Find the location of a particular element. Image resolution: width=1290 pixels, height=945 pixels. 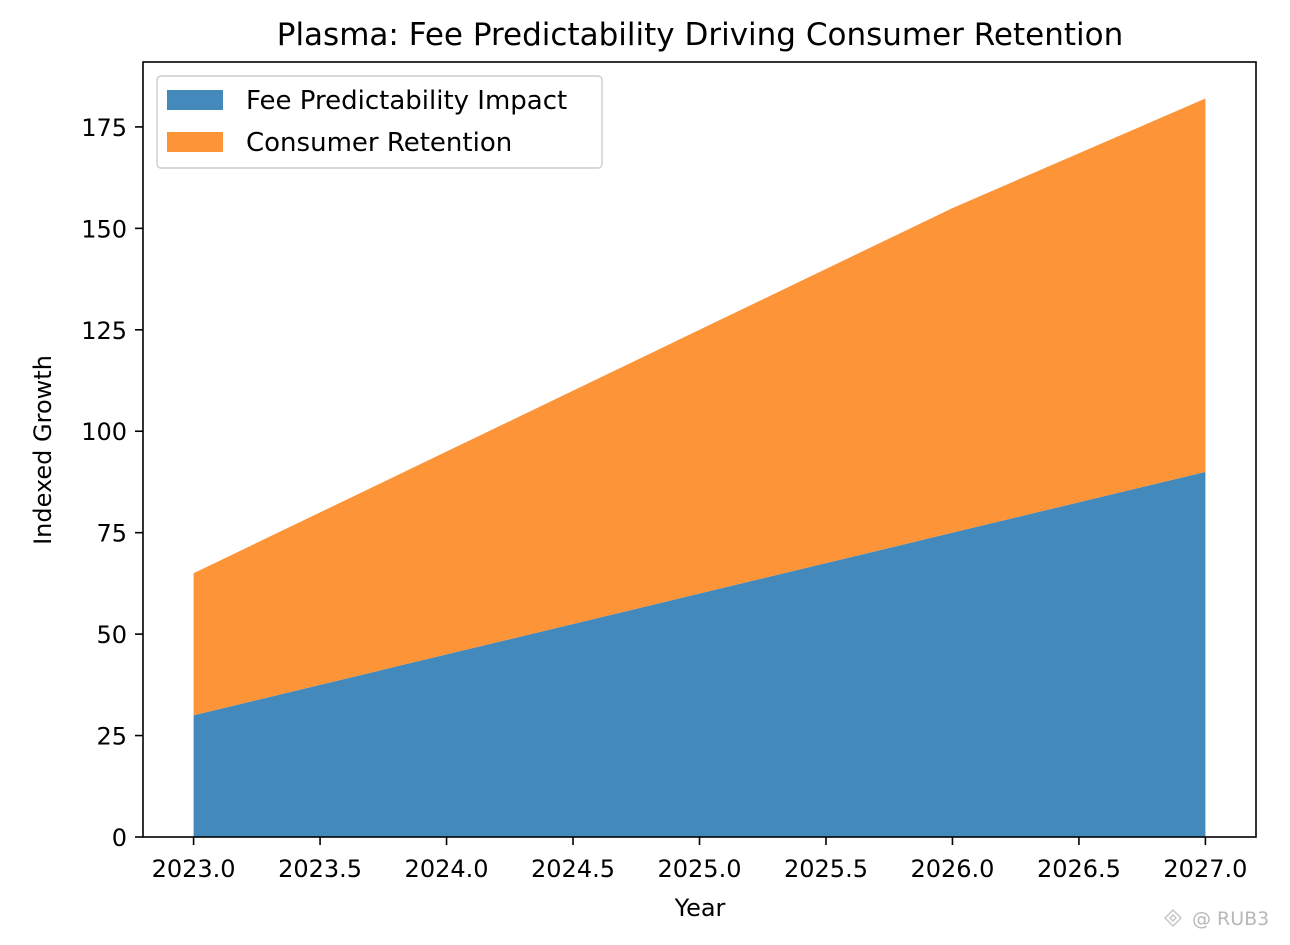

watermark-text: @ RUB3 is located at coordinates (1230, 919).